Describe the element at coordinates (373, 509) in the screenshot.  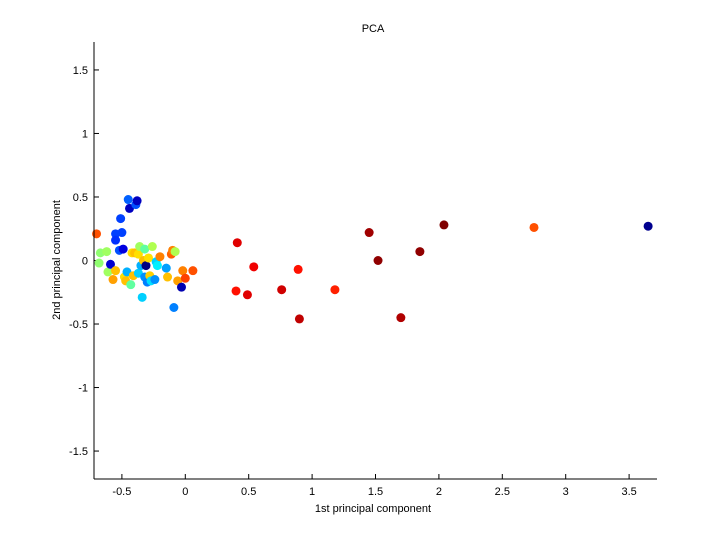
I see `x-axis-label: 1st principal component` at that location.